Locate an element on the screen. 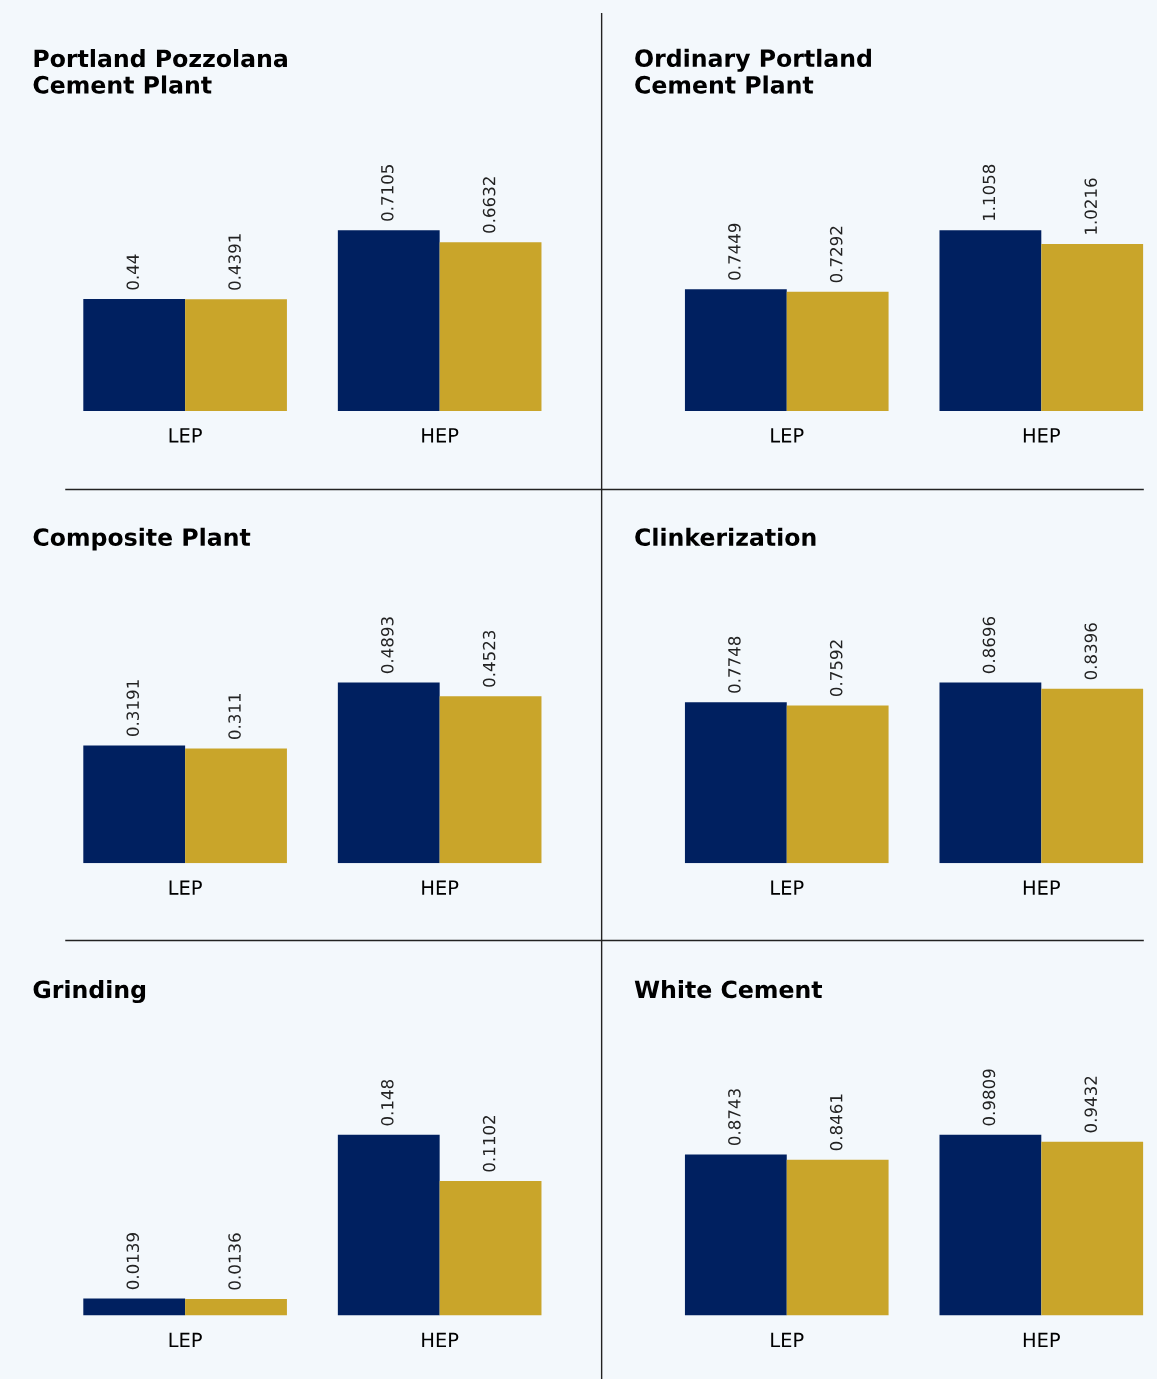 The width and height of the screenshot is (1157, 1379). data-label: 0.7592 is located at coordinates (836, 668).